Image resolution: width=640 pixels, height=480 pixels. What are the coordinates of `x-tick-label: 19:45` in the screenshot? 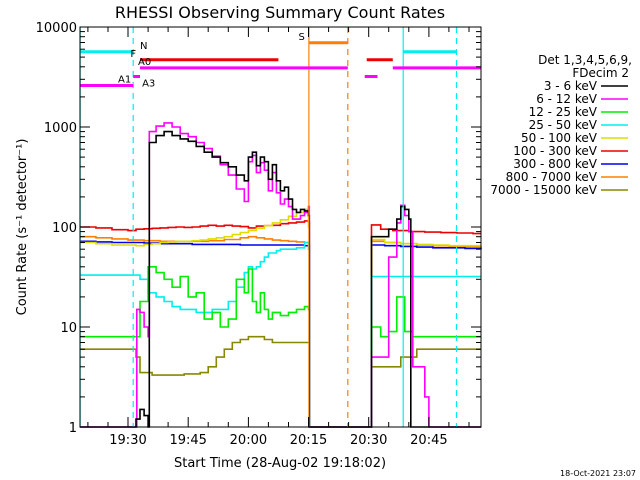 It's located at (187, 440).